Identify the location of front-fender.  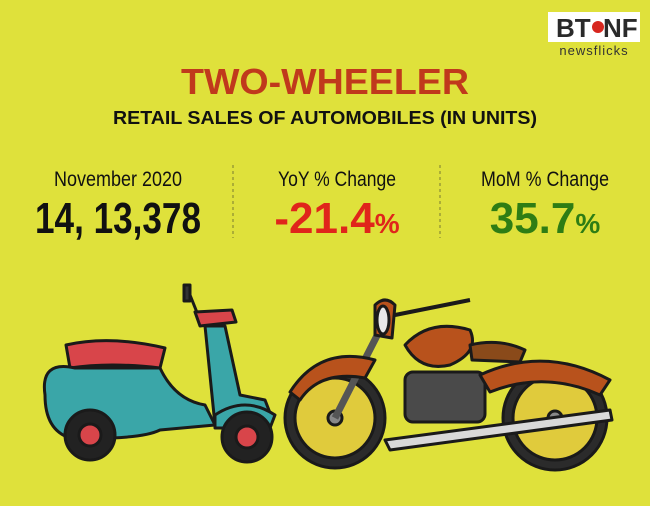
(332, 378).